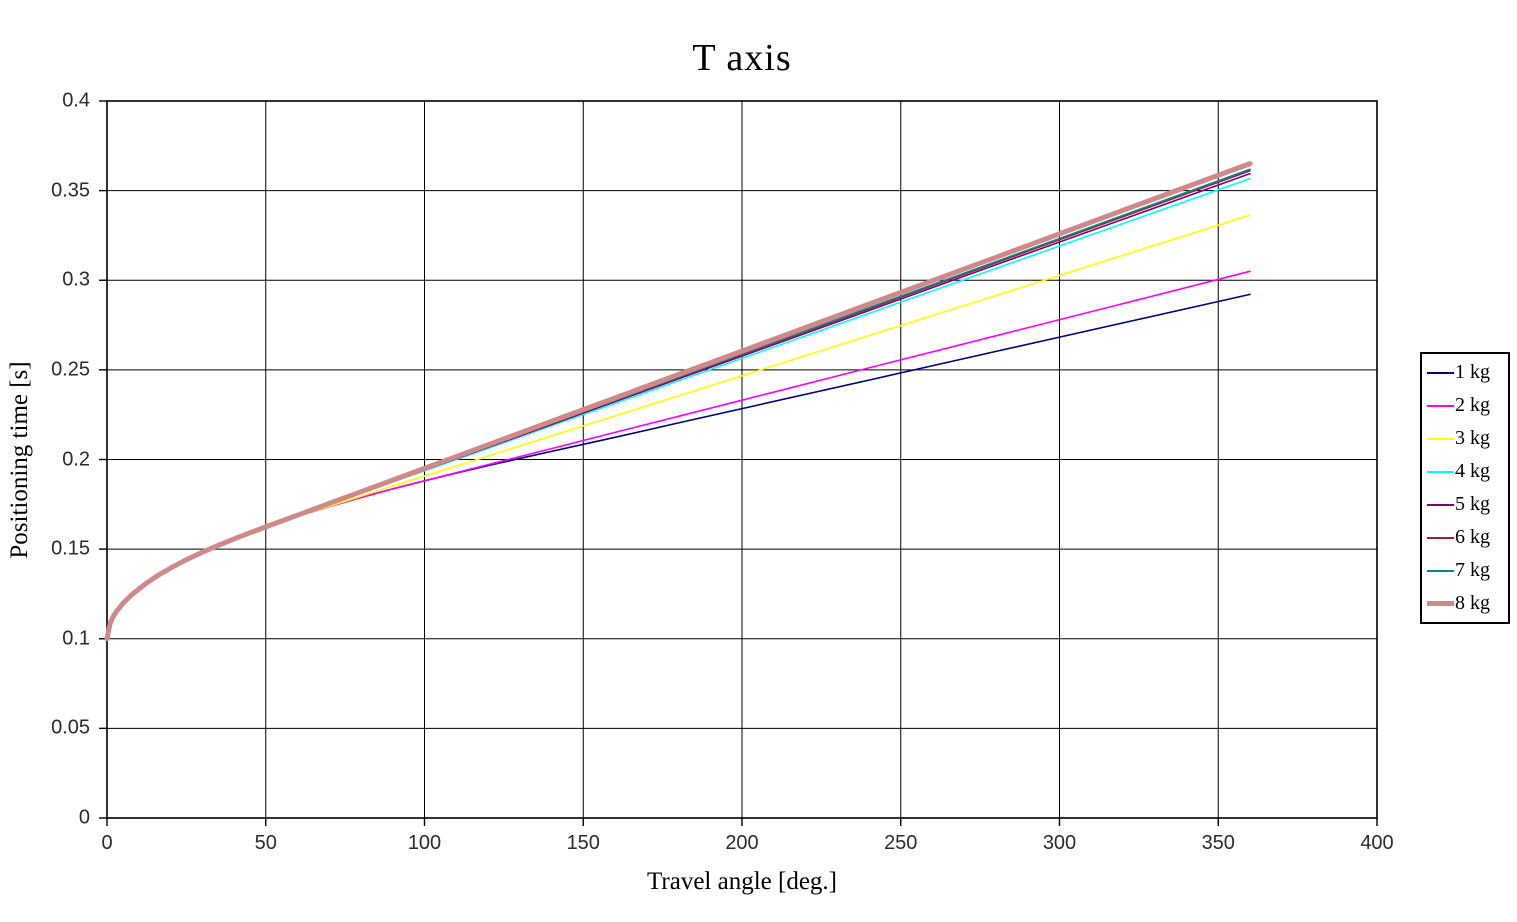 The width and height of the screenshot is (1517, 922). What do you see at coordinates (70, 369) in the screenshot?
I see `y-tick-label: 0.25` at bounding box center [70, 369].